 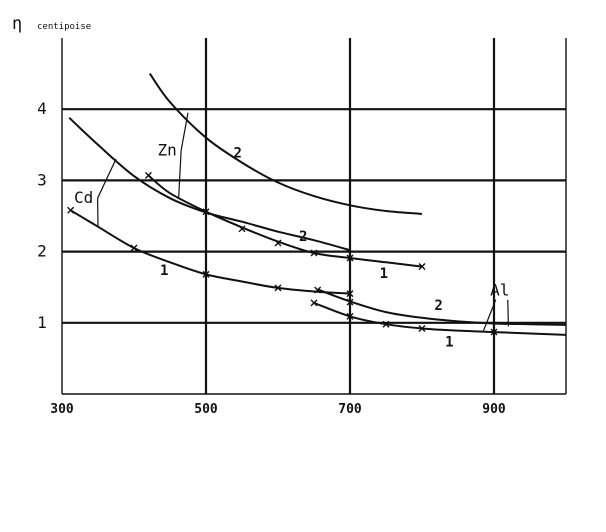 I want to click on y-tick-label-4: 4, so click(x=42, y=108).